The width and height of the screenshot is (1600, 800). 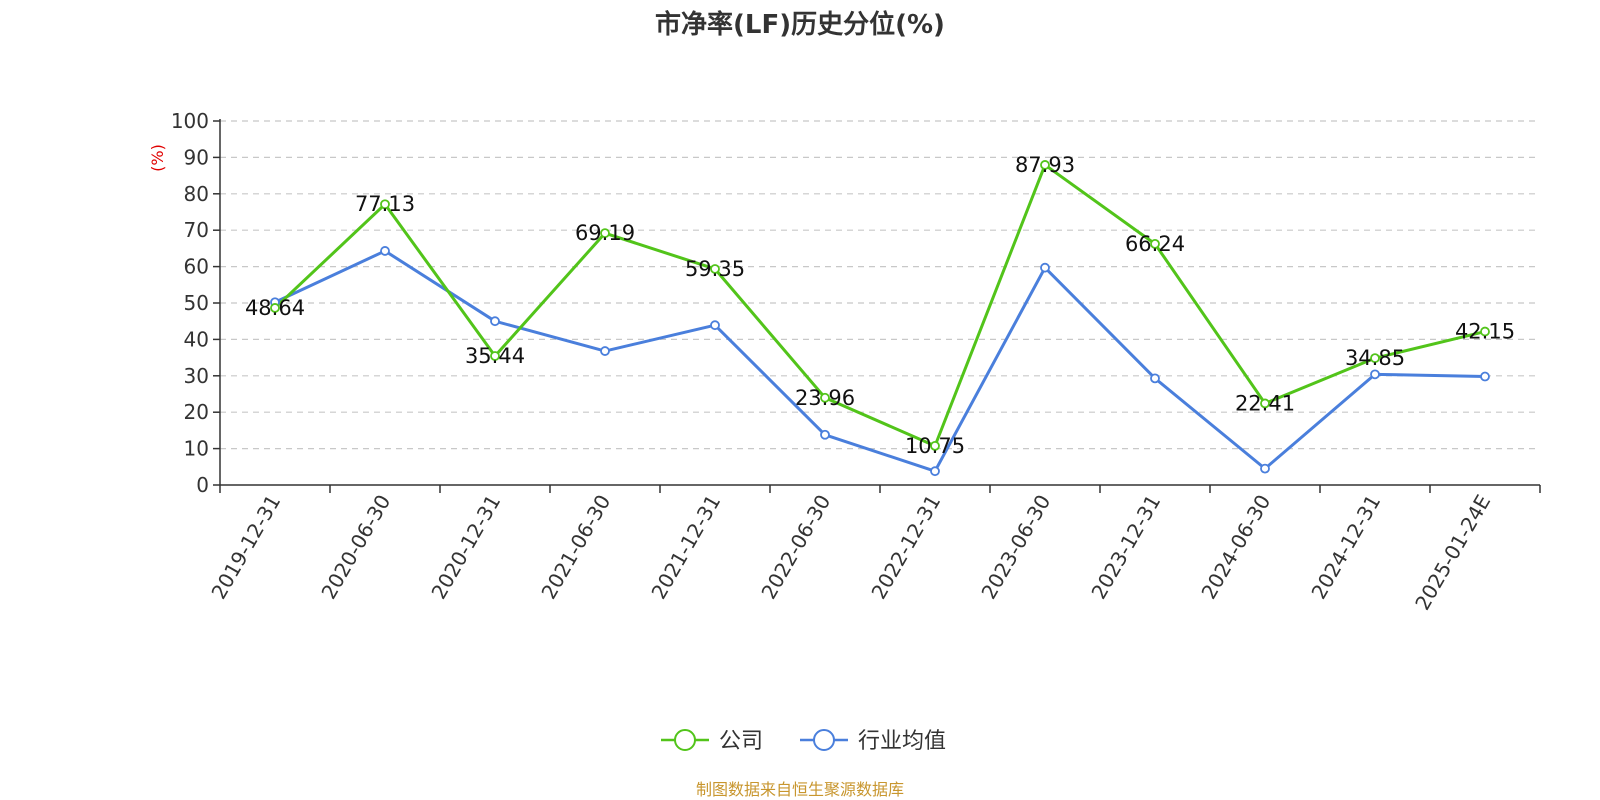 I want to click on y-tick-label: 40, so click(x=196, y=339).